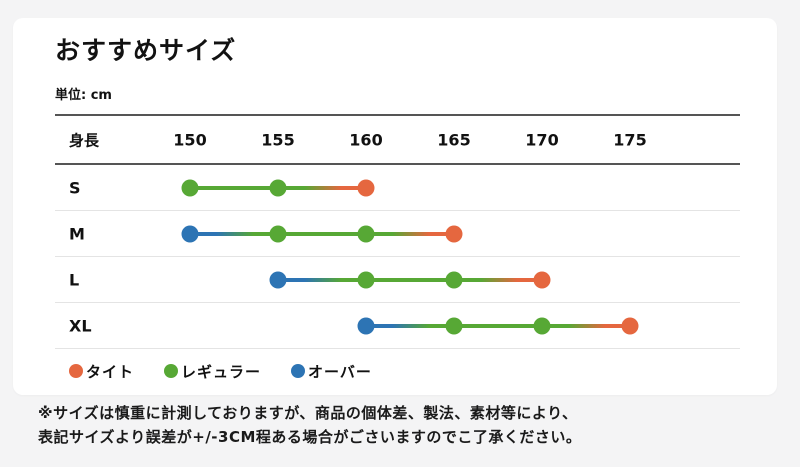 The height and width of the screenshot is (467, 800). What do you see at coordinates (454, 139) in the screenshot?
I see `height-col-label: 165` at bounding box center [454, 139].